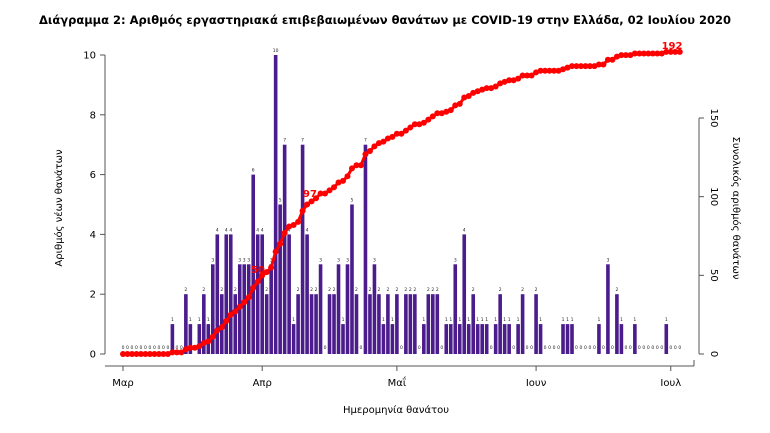 Image resolution: width=770 pixels, height=433 pixels. What do you see at coordinates (93, 115) in the screenshot?
I see `y-tick-label: 8` at bounding box center [93, 115].